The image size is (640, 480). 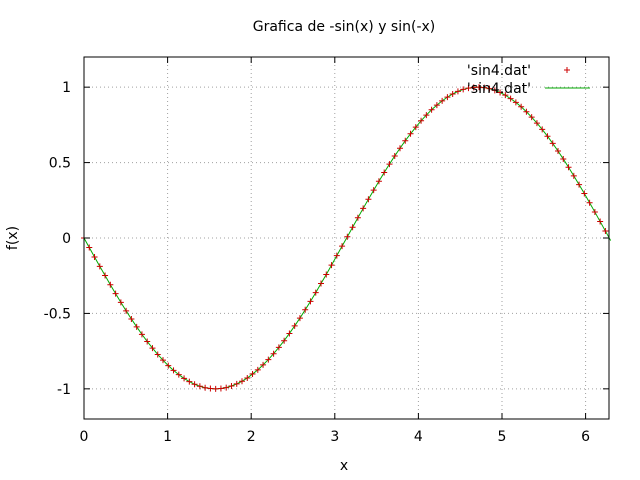 What do you see at coordinates (66, 239) in the screenshot?
I see `y-tick-label: 0` at bounding box center [66, 239].